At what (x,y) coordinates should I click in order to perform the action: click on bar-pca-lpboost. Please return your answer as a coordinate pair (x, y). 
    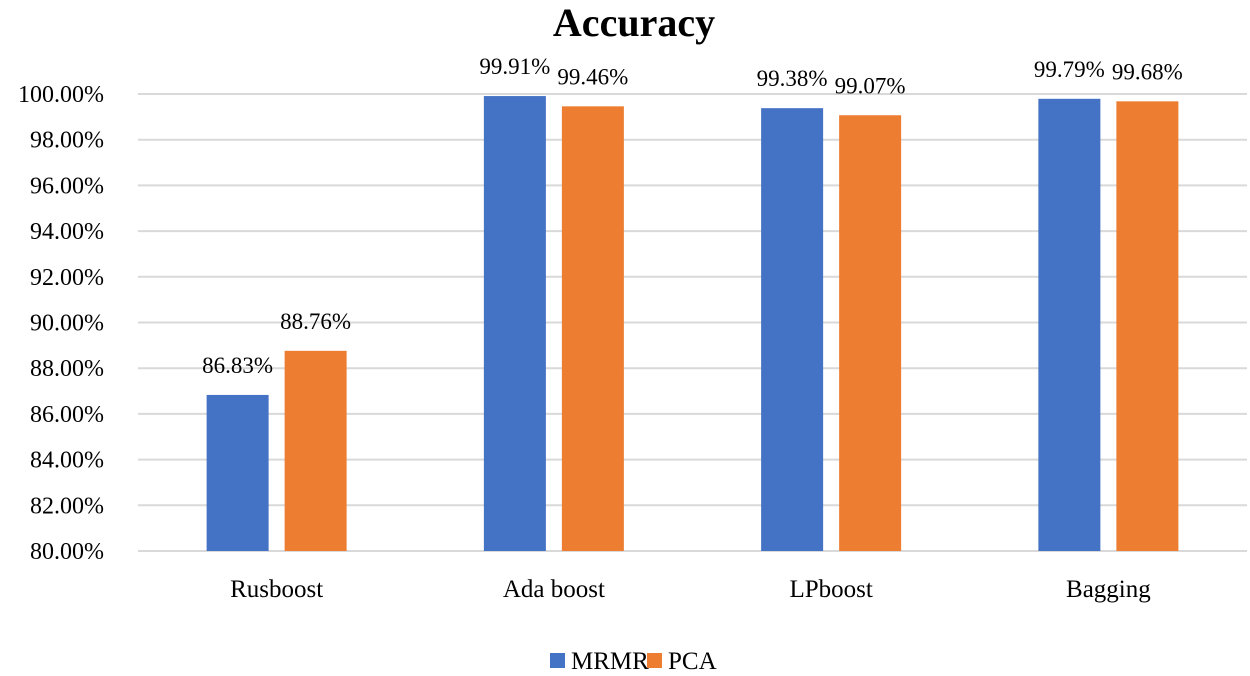
    Looking at the image, I should click on (870, 333).